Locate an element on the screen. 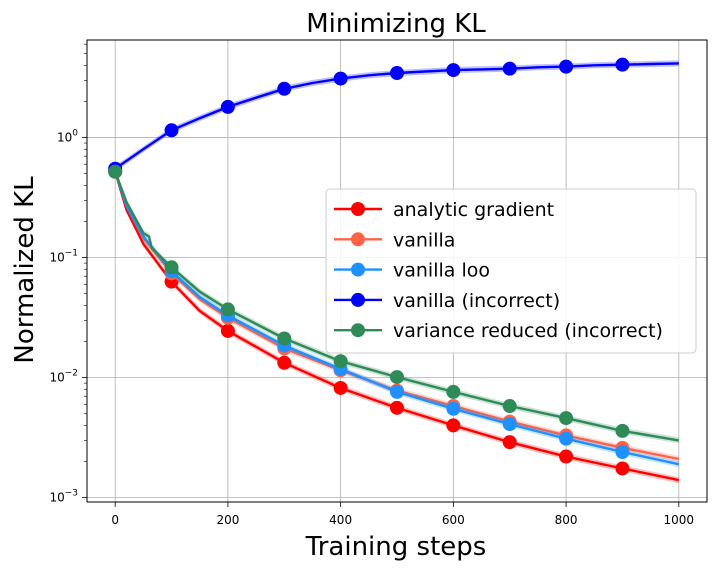 The height and width of the screenshot is (569, 716). legend-label: vanilla (incorrect) is located at coordinates (476, 301).